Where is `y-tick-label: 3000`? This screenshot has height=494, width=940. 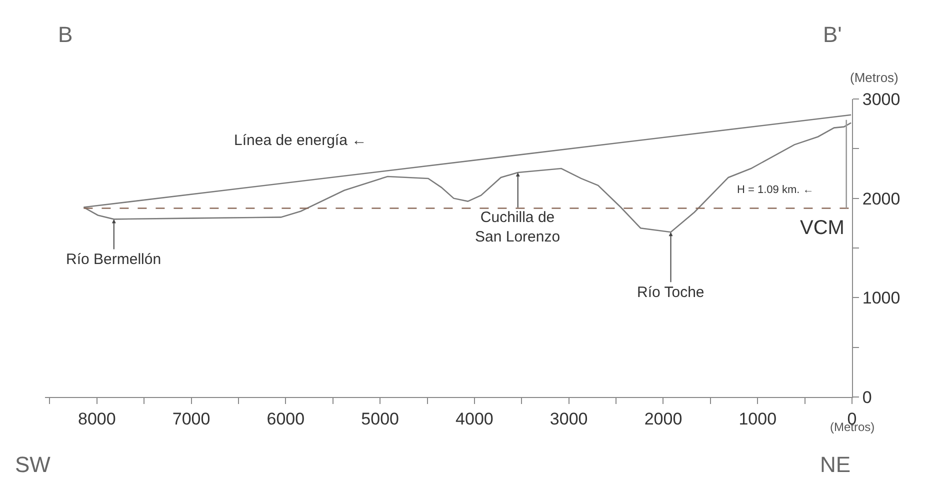
y-tick-label: 3000 is located at coordinates (881, 99).